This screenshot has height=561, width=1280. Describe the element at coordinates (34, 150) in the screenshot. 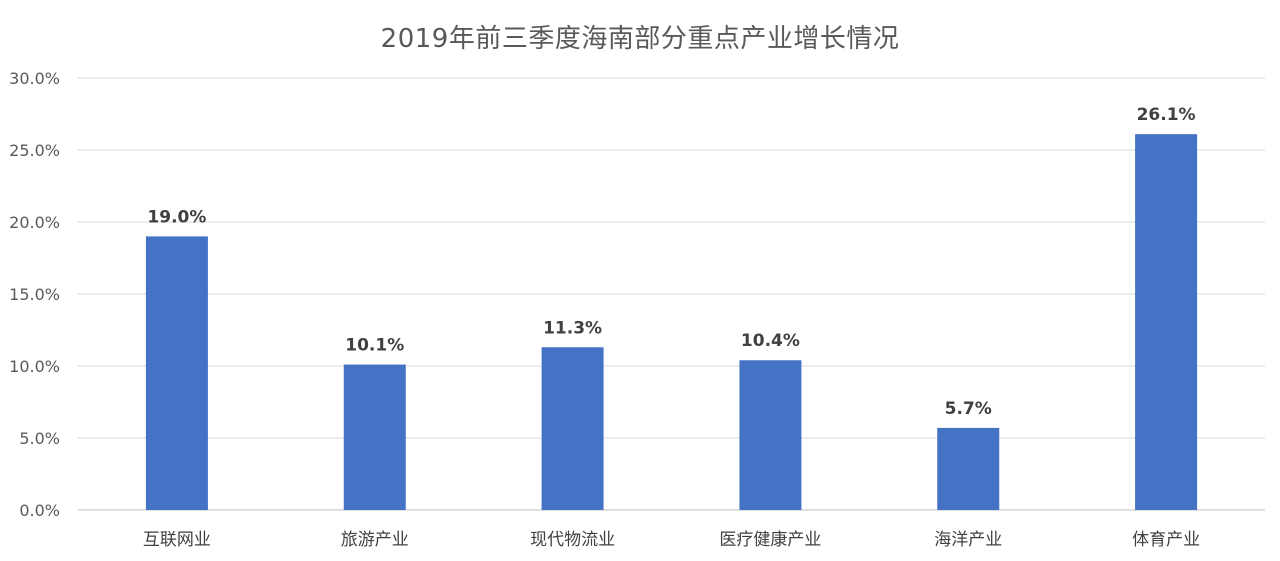

I see `y-tick-label: 25.0%` at that location.